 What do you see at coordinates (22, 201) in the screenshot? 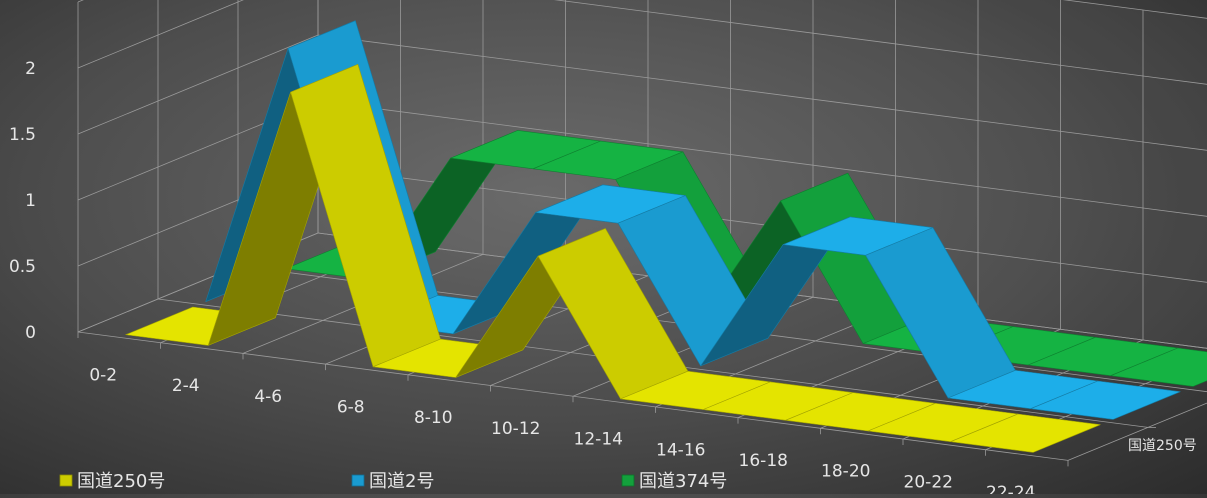
I see `y-axis-tick-labels: 0 0.5 1 1.5 2` at bounding box center [22, 201].